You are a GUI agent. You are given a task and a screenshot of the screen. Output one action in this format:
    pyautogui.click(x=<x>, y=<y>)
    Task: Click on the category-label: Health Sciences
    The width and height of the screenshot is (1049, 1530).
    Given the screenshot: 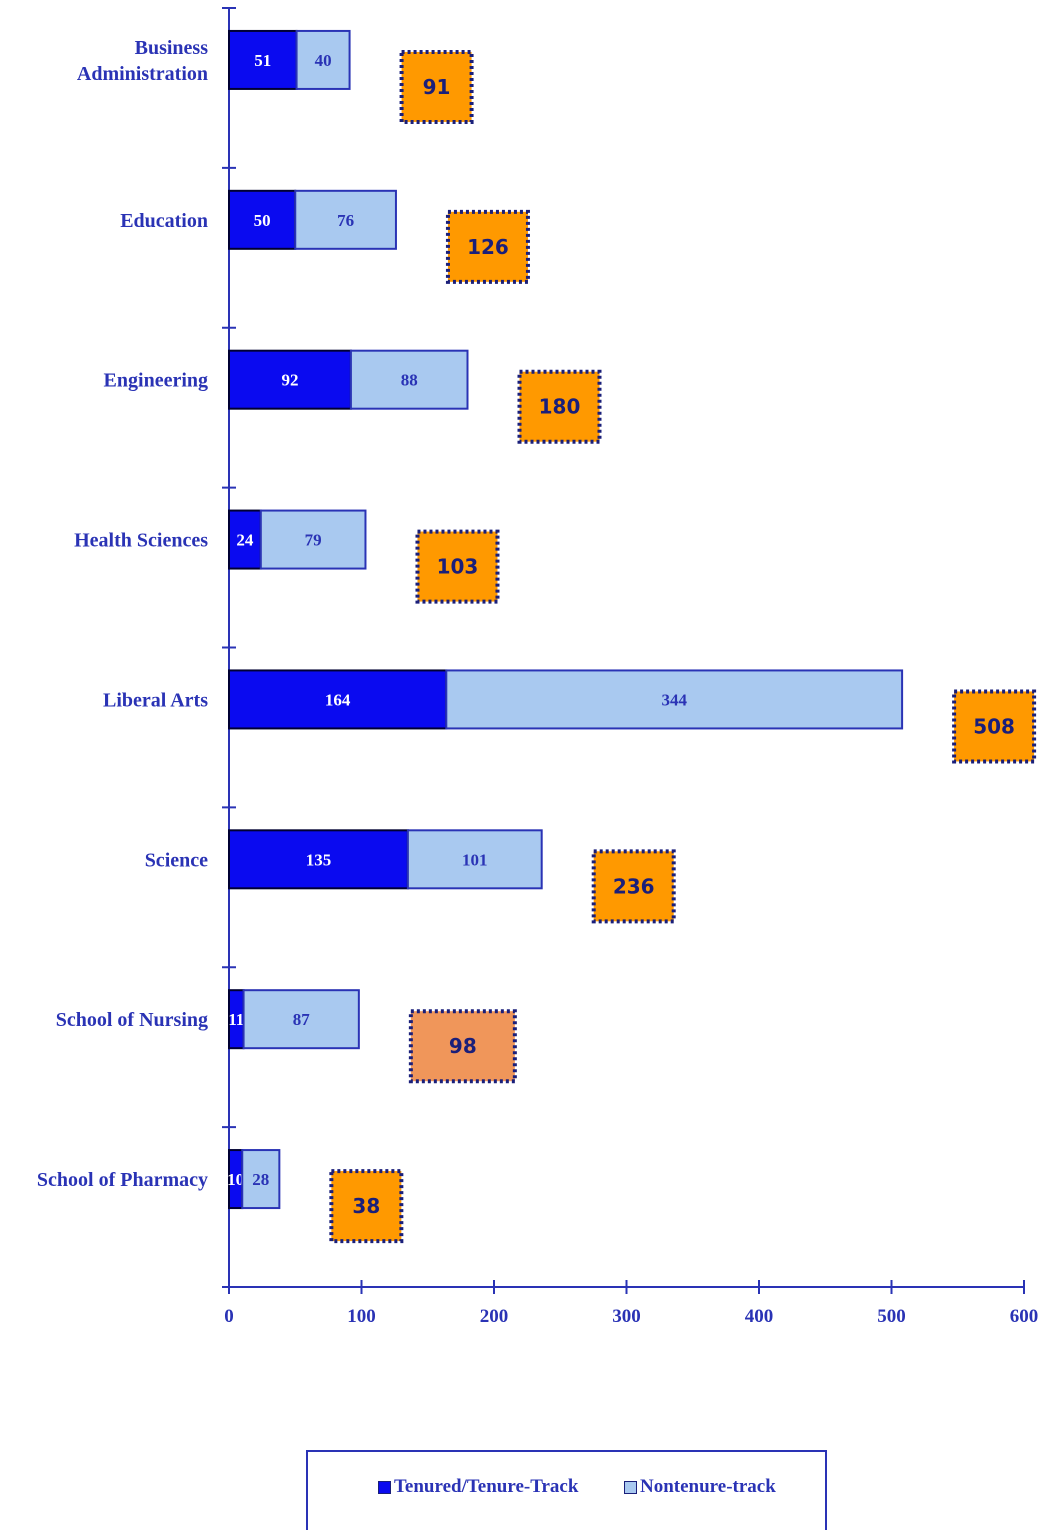 What is the action you would take?
    pyautogui.click(x=141, y=541)
    